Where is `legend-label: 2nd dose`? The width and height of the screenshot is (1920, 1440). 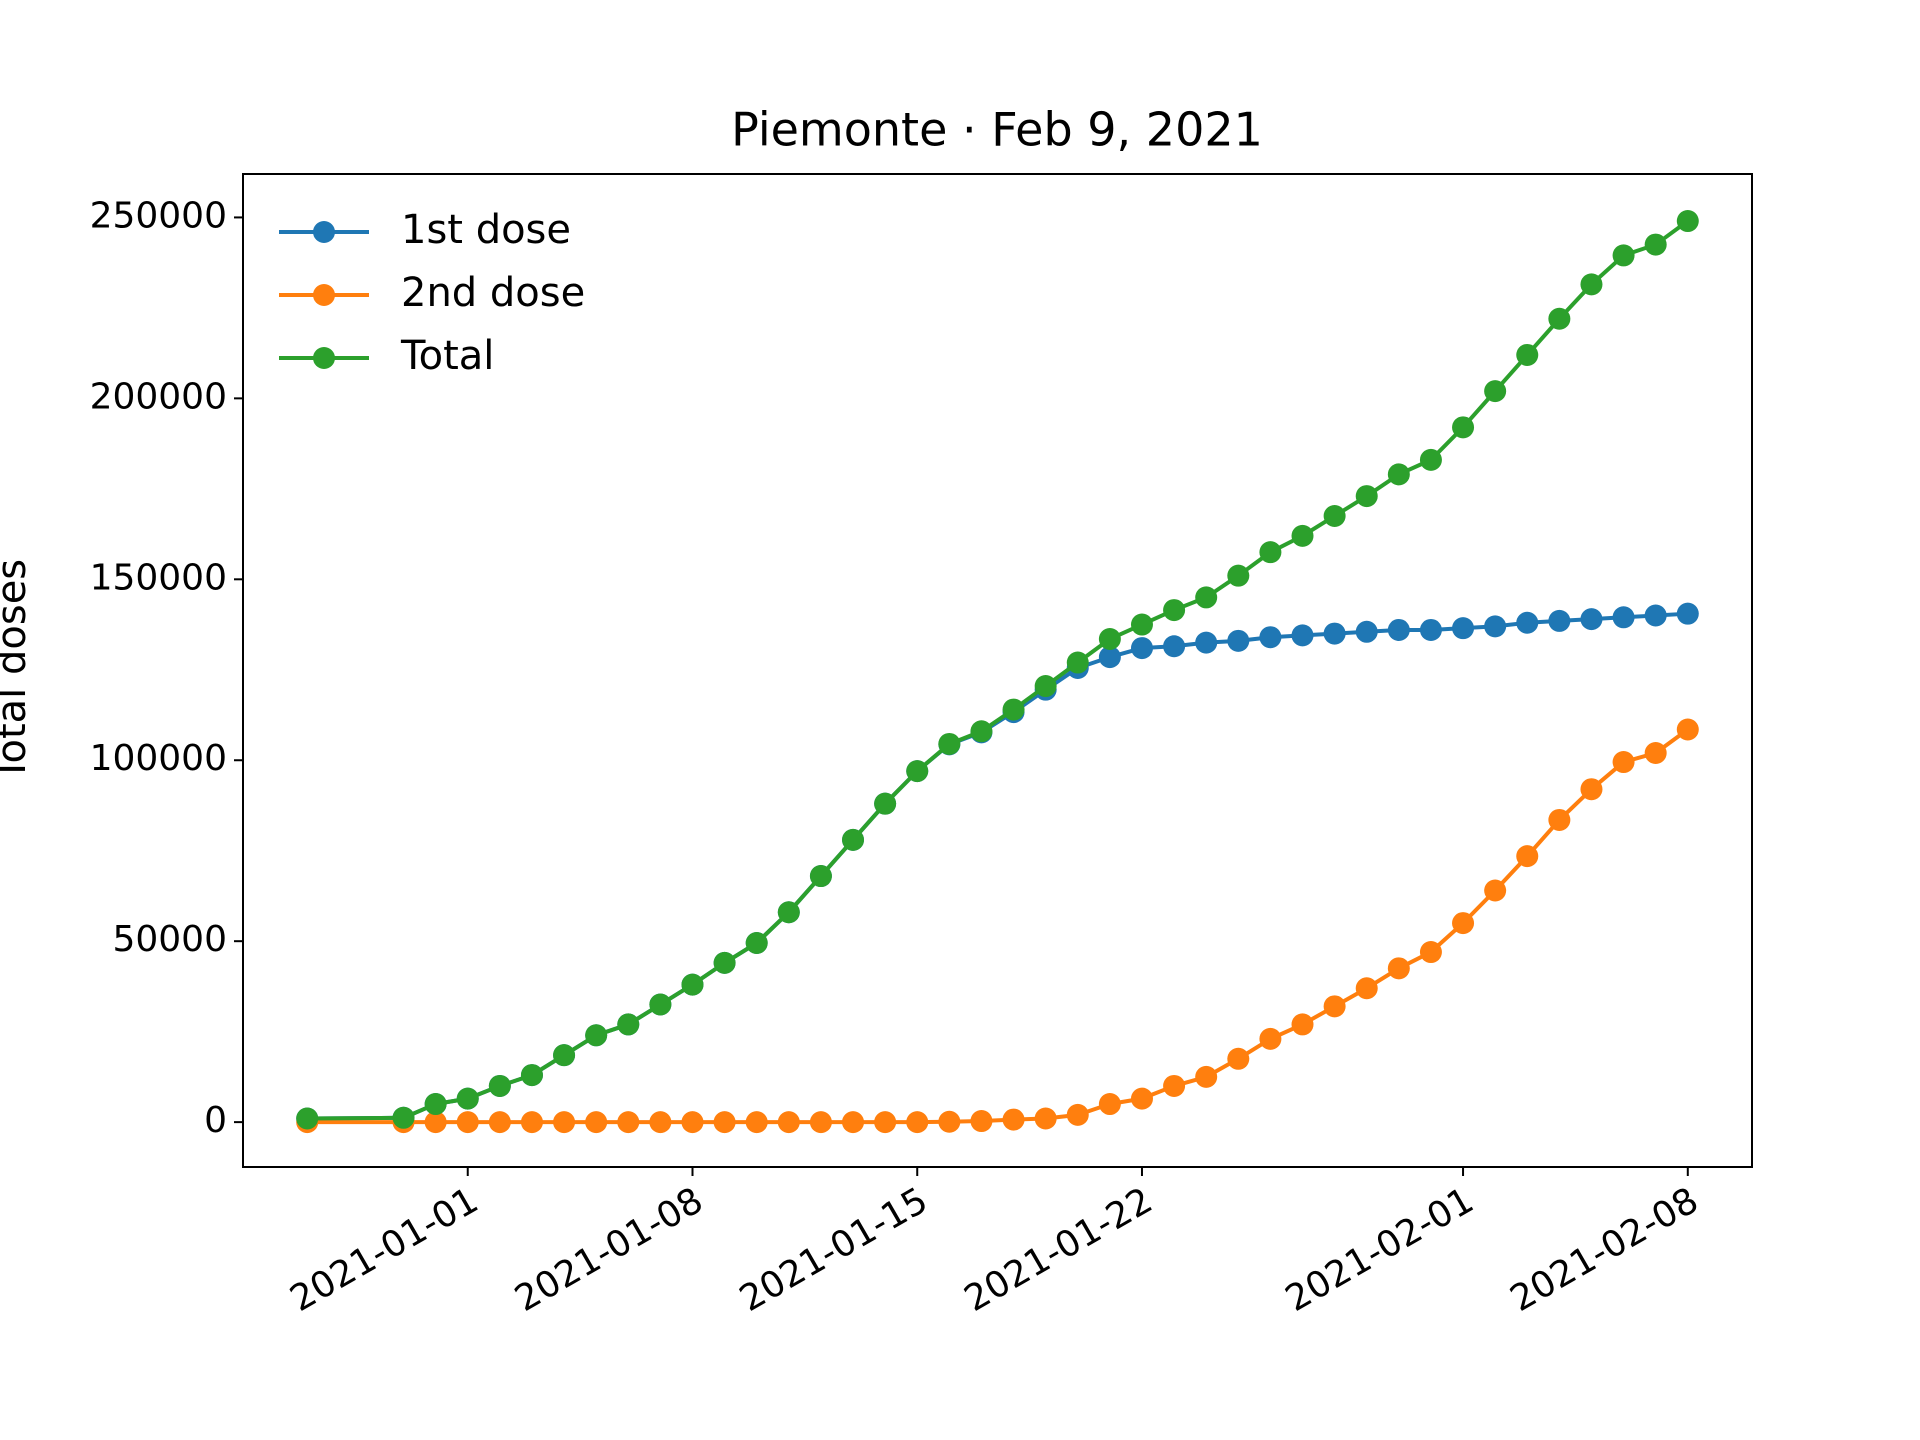 legend-label: 2nd dose is located at coordinates (493, 293).